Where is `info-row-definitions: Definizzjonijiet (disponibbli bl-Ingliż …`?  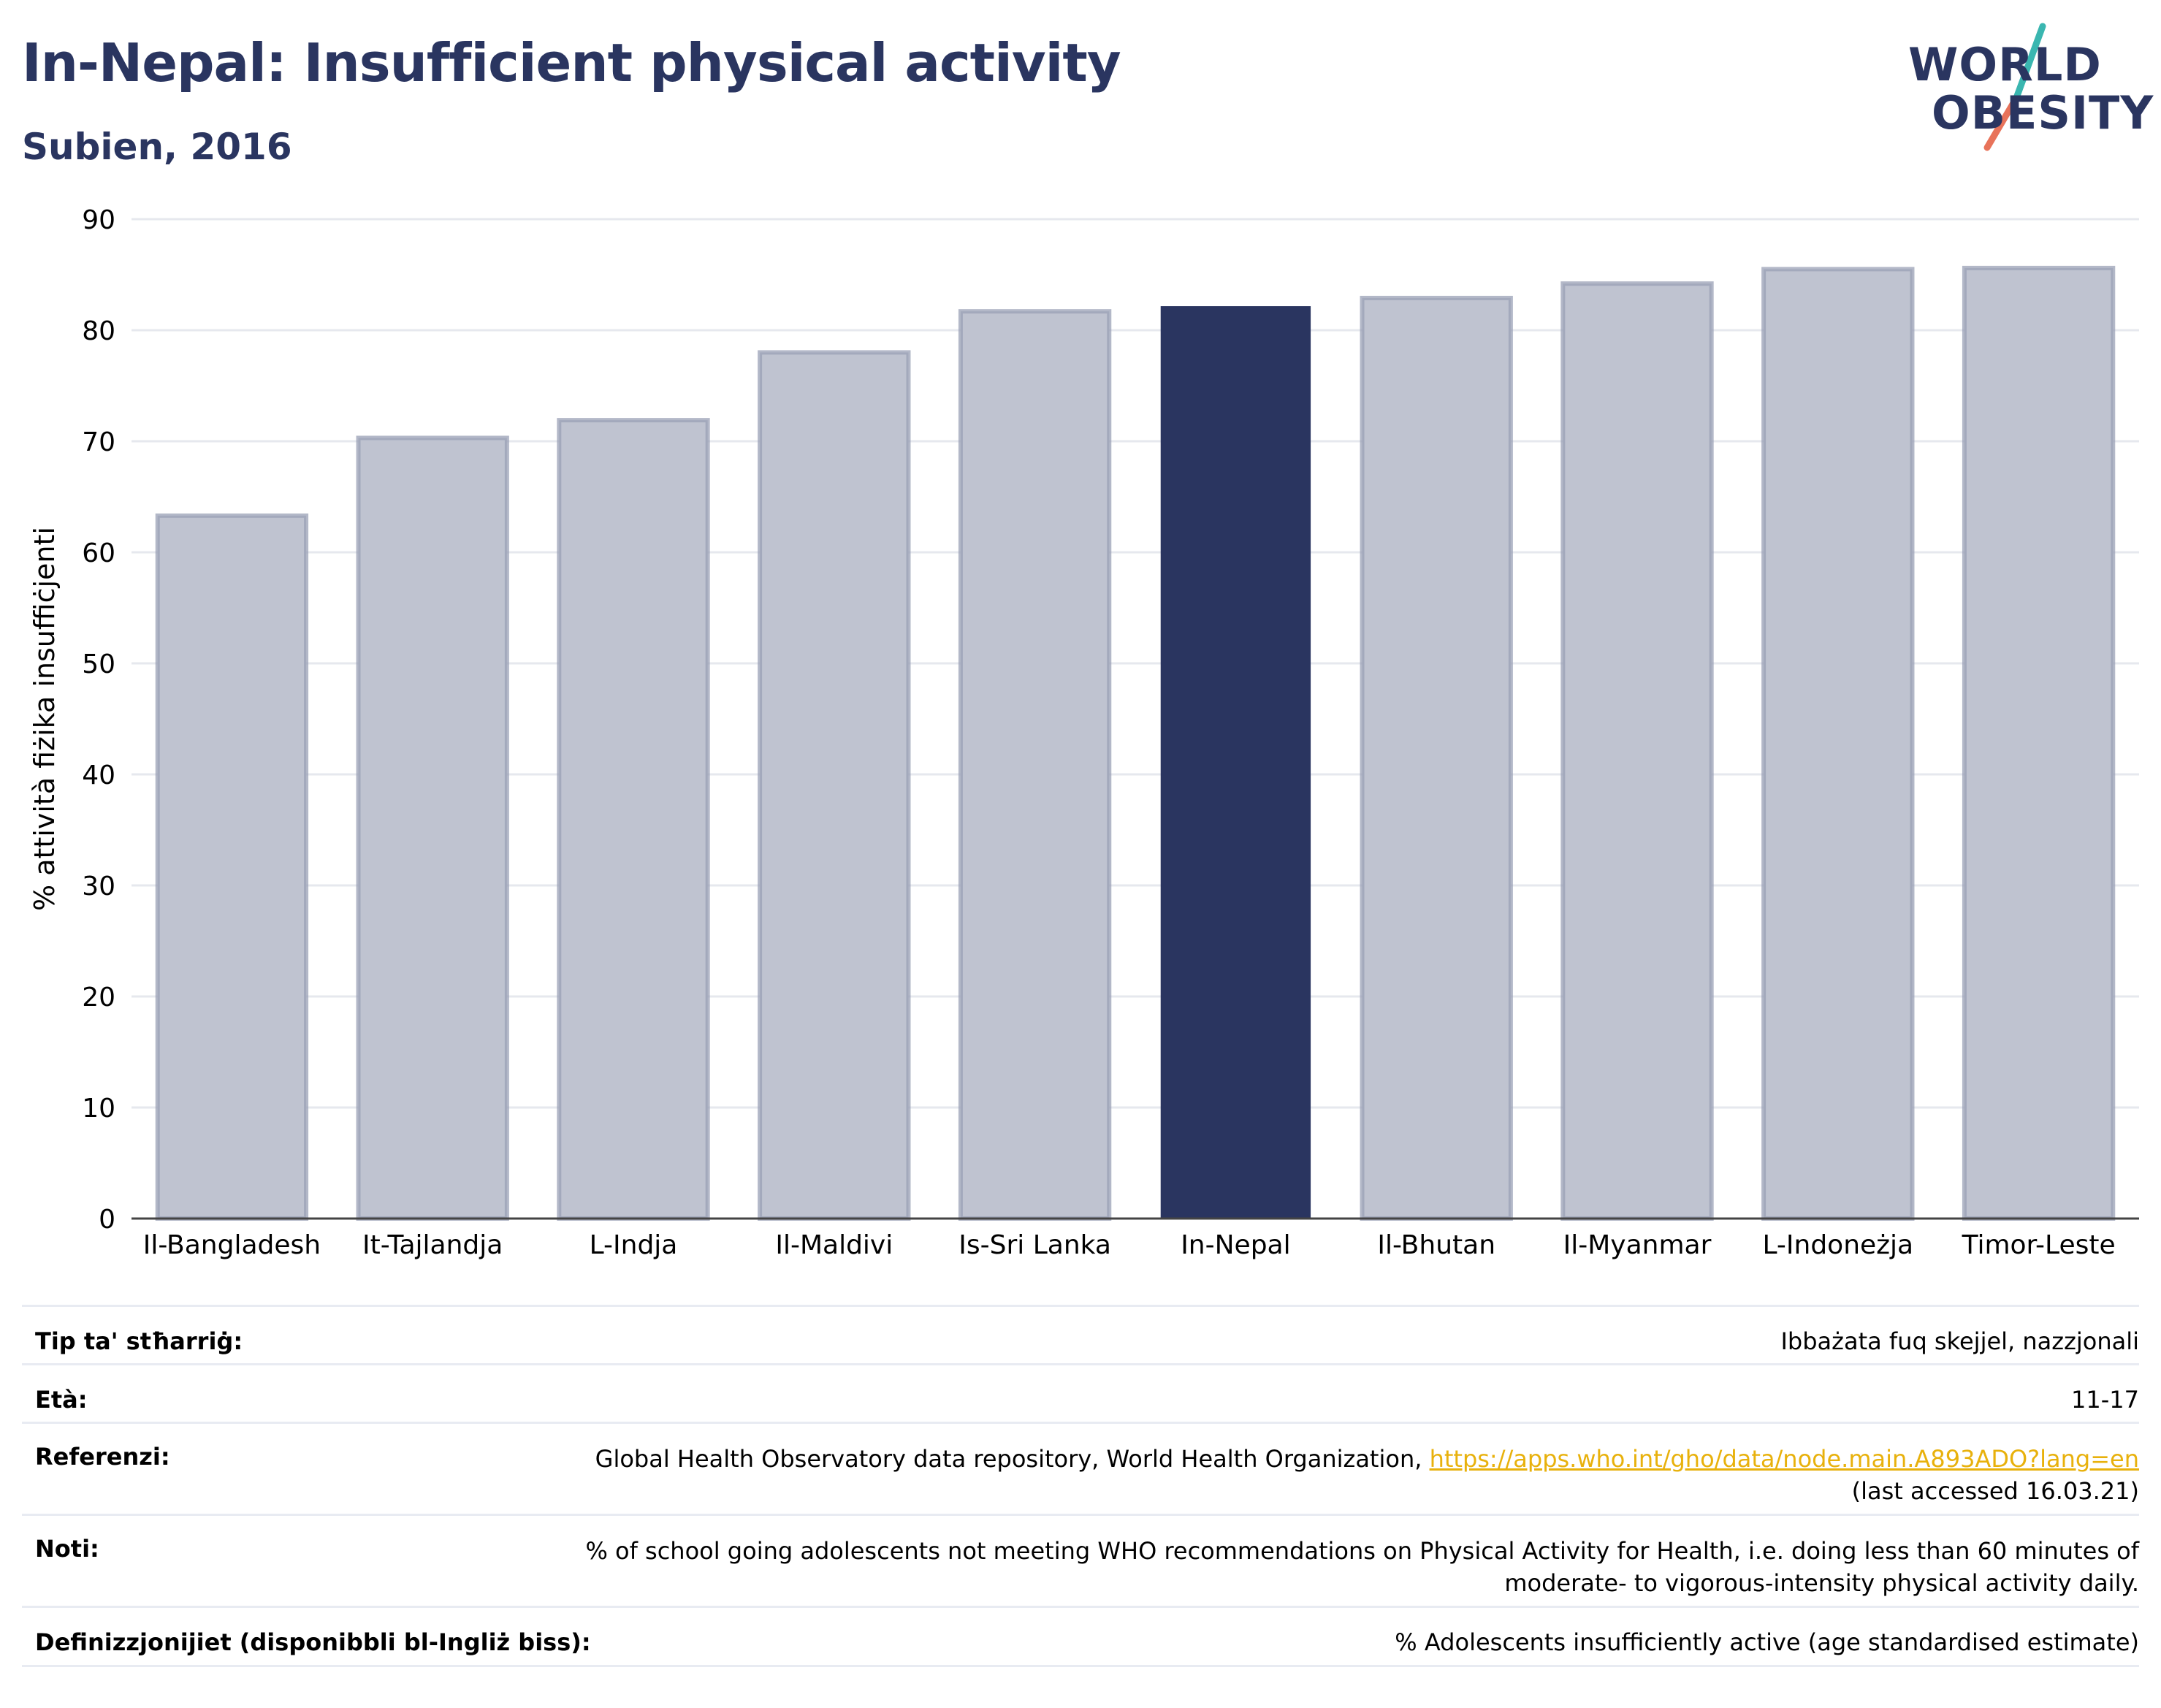 info-row-definitions: Definizzjonijiet (disponibbli bl-Ingliż … is located at coordinates (1080, 1636).